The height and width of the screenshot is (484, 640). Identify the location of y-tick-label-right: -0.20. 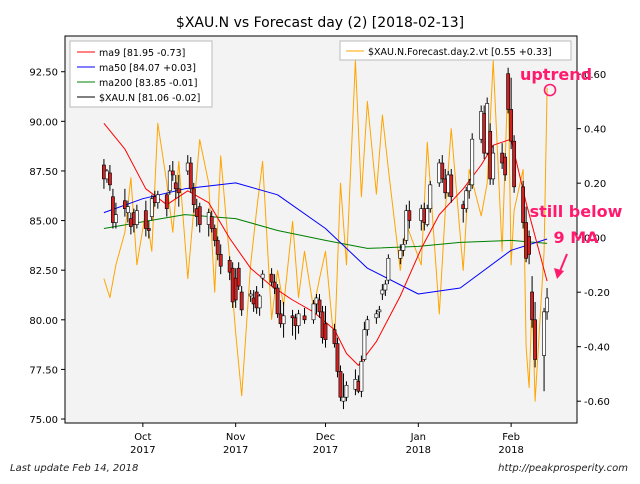
(597, 293).